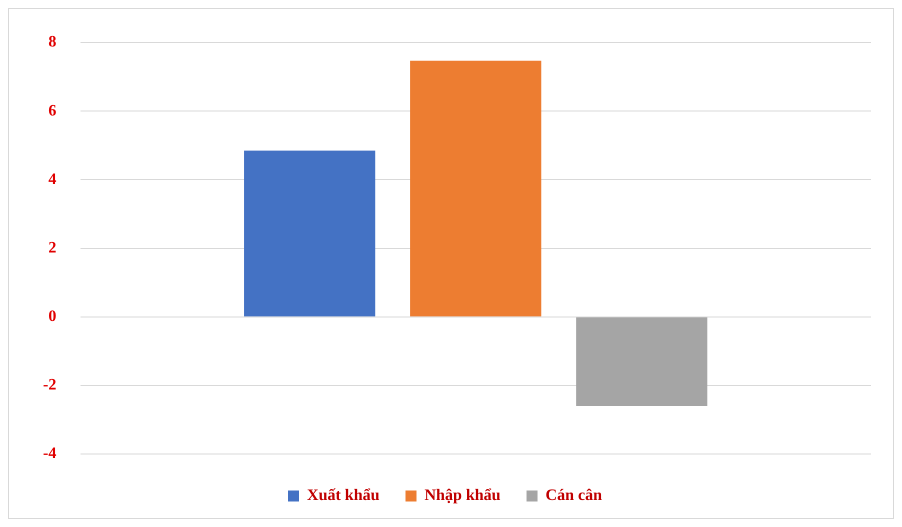 This screenshot has width=902, height=527. I want to click on y-tick-label: -4, so click(49, 453).